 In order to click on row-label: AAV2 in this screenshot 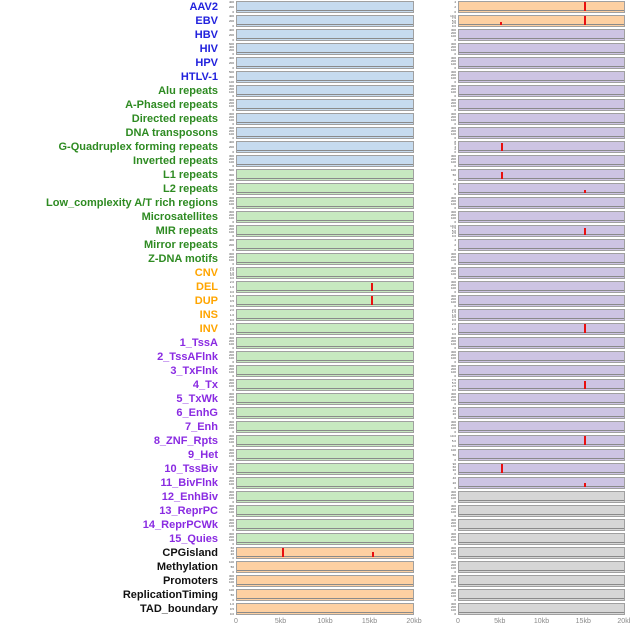, I will do `click(203, 7)`.